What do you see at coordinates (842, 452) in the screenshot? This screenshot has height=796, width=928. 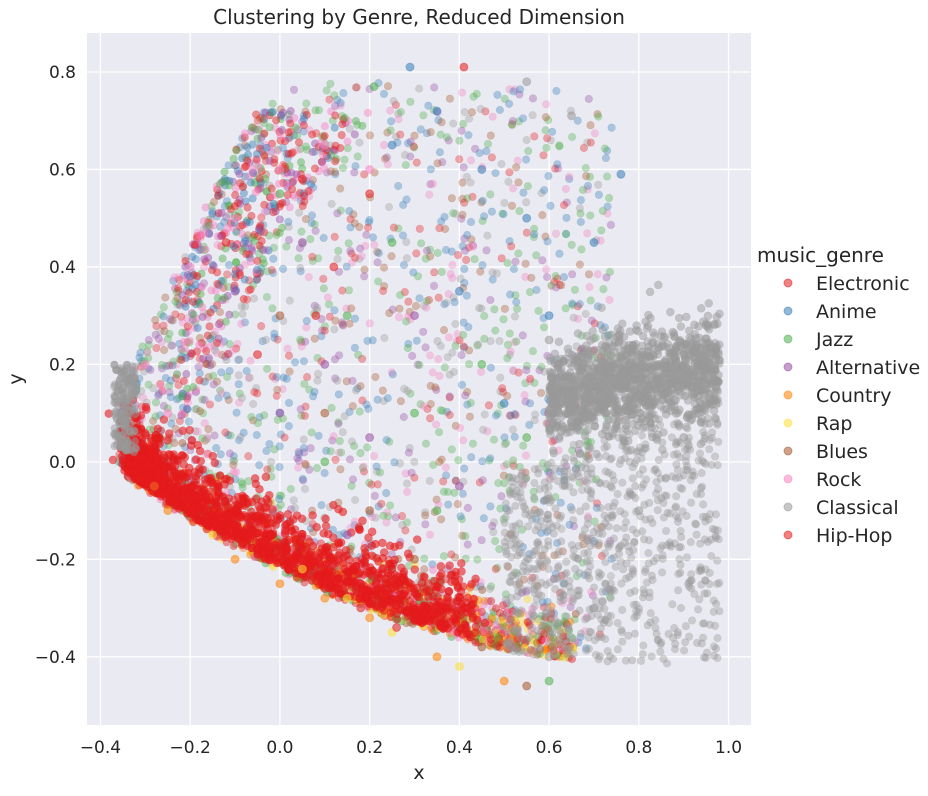 I see `legend-label-blues: Blues` at bounding box center [842, 452].